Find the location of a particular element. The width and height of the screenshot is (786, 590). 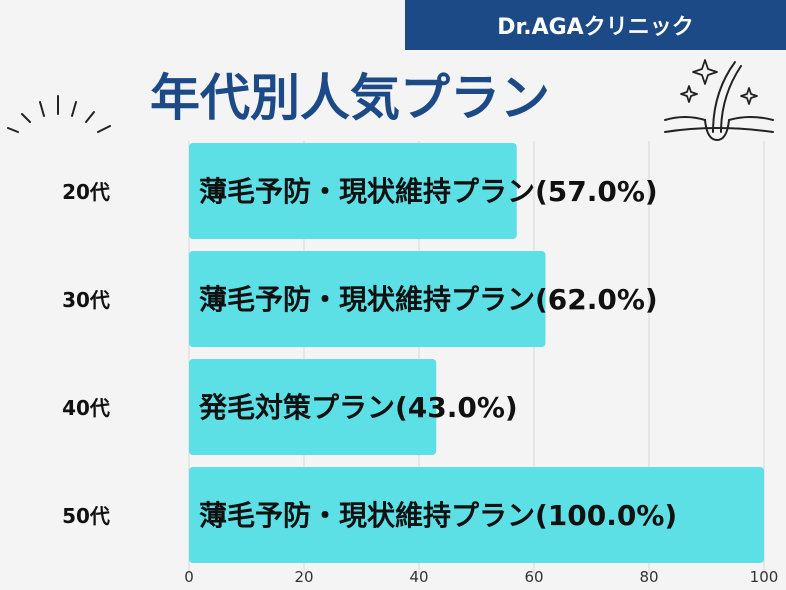

x-tick-label: 100 is located at coordinates (764, 577).